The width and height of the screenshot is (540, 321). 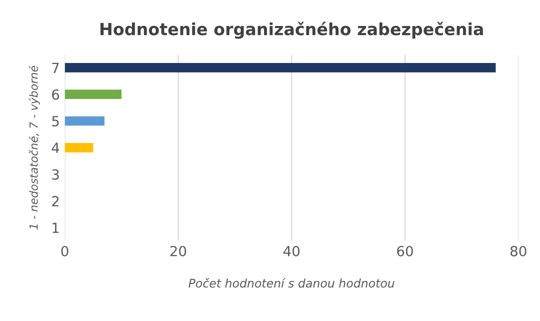 I want to click on y-tick-label: 2, so click(x=55, y=201).